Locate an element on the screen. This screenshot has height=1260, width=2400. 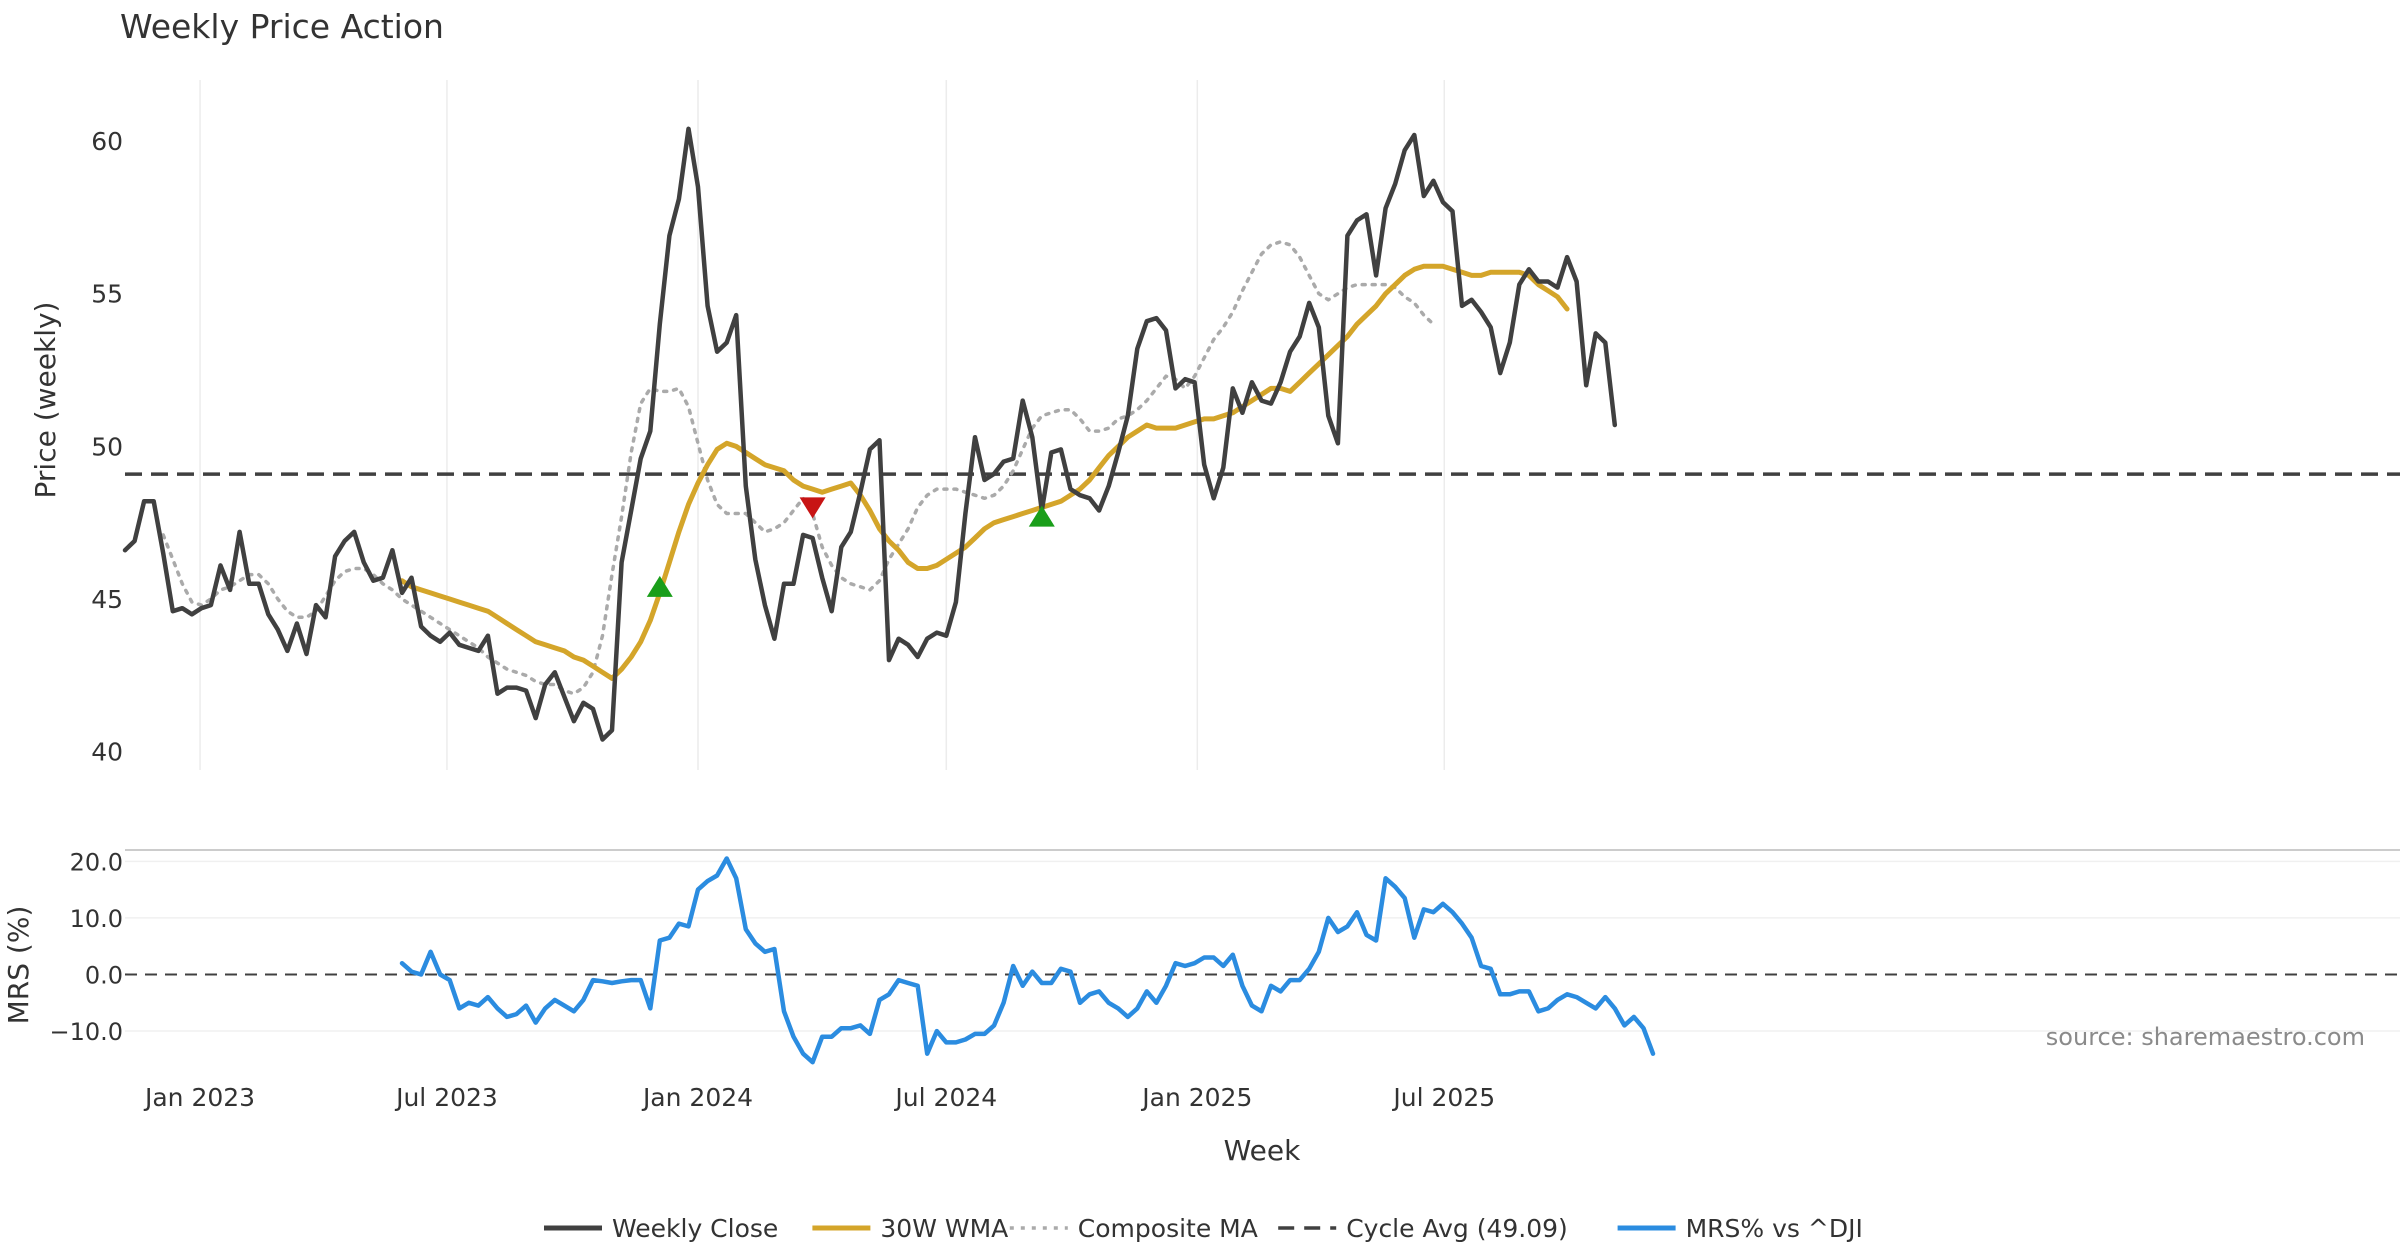
price-y-tick-label: 40 is located at coordinates (107, 752).